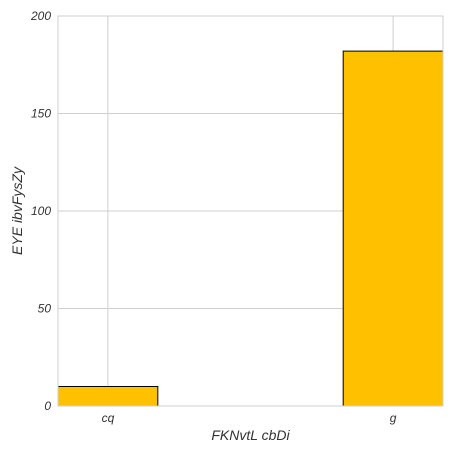  Describe the element at coordinates (249, 418) in the screenshot. I see `x-tick-labels: cq g` at that location.